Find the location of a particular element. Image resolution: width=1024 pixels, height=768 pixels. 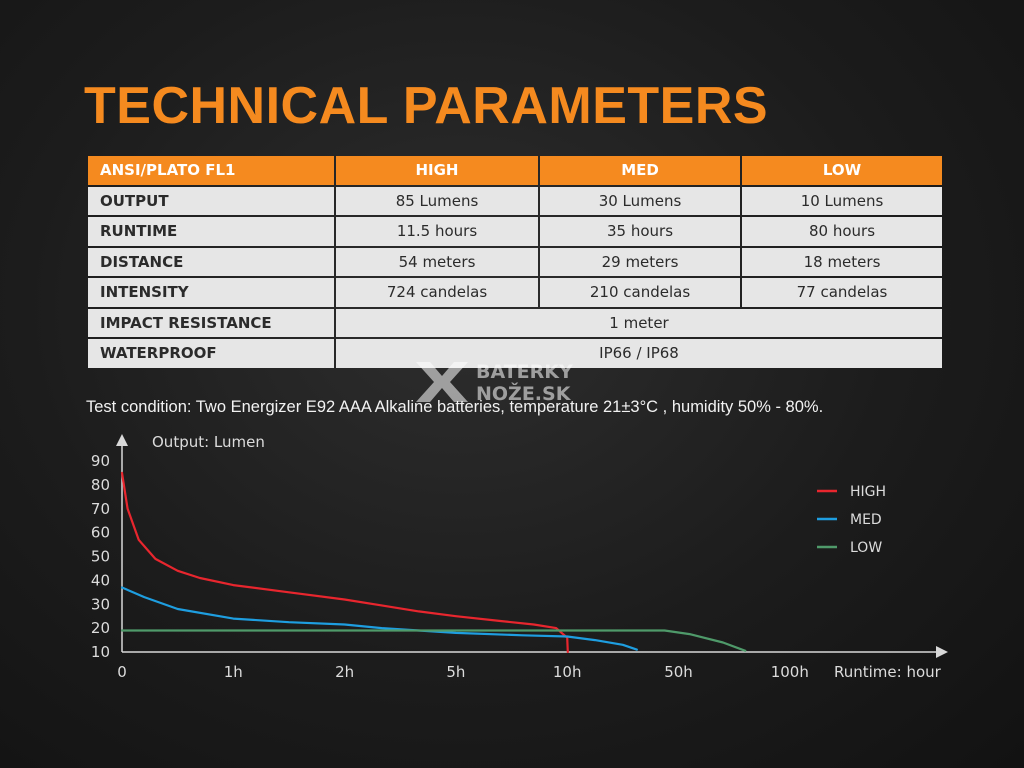

table-row-runtime: RUNTIME 11.5 hours 35 hours 80 hours is located at coordinates (515, 231).